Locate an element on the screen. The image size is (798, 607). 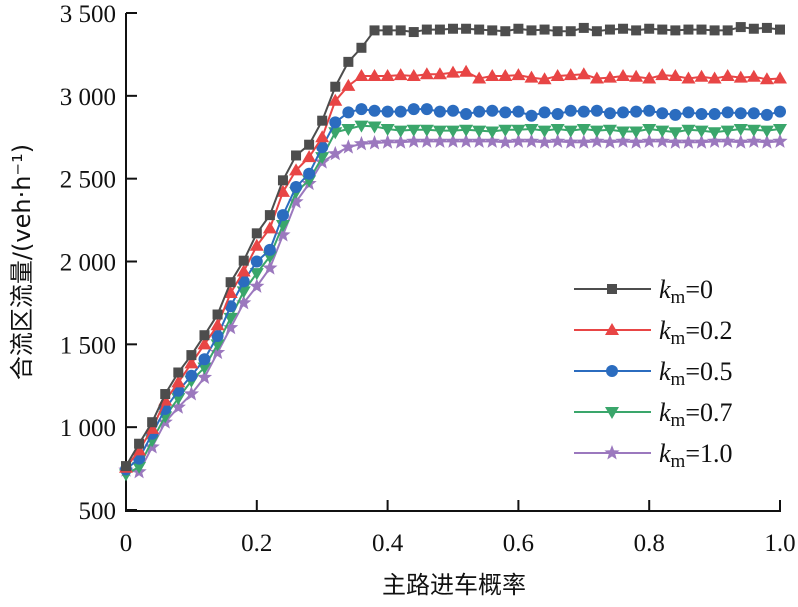
x-ticks: 0 0.2 0.4 0.6 0.8 1.0 is located at coordinates (458, 528).